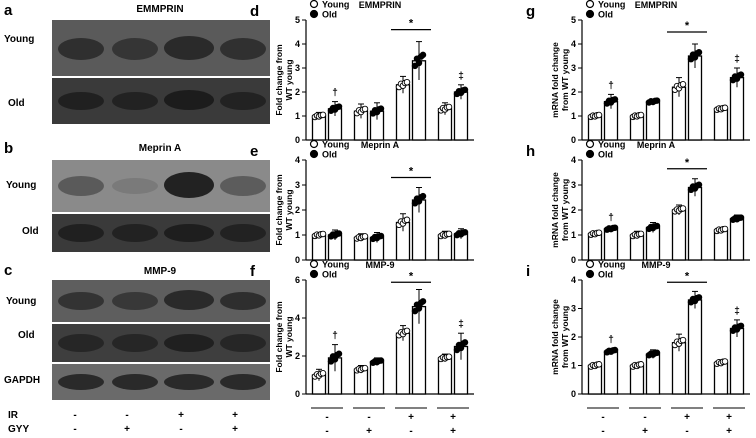  What do you see at coordinates (611, 217) in the screenshot?
I see `significance-mark-h: †` at bounding box center [611, 217].